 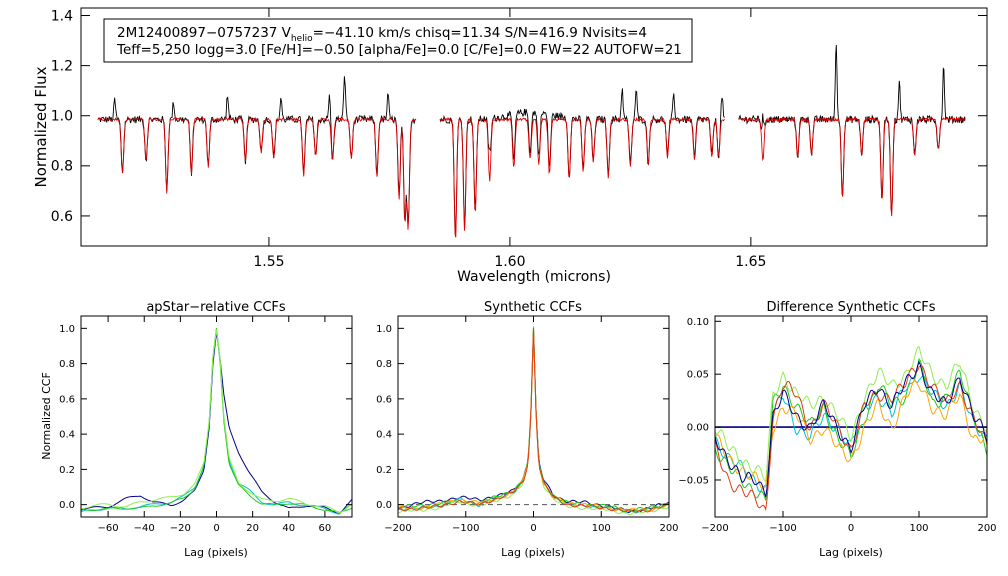 What do you see at coordinates (533, 307) in the screenshot?
I see `synthetic-ccf-title: Synthetic CCFs` at bounding box center [533, 307].